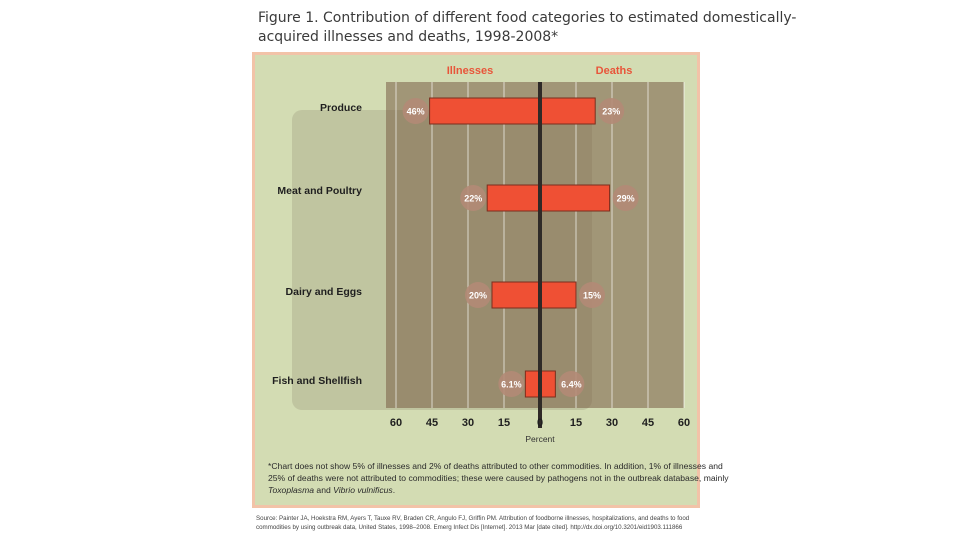 The image size is (960, 540). What do you see at coordinates (396, 423) in the screenshot?
I see `tick-label-0: 60` at bounding box center [396, 423].